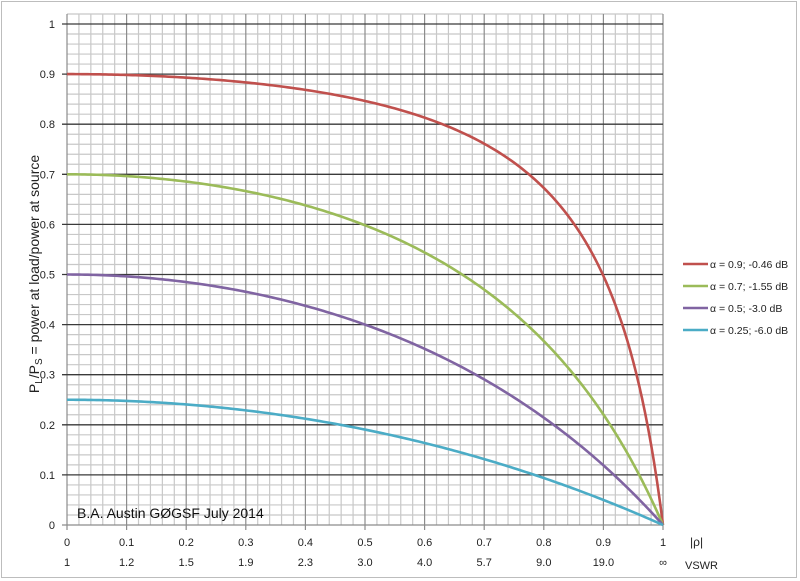  I want to click on y-tick-label: 1, so click(52, 25).